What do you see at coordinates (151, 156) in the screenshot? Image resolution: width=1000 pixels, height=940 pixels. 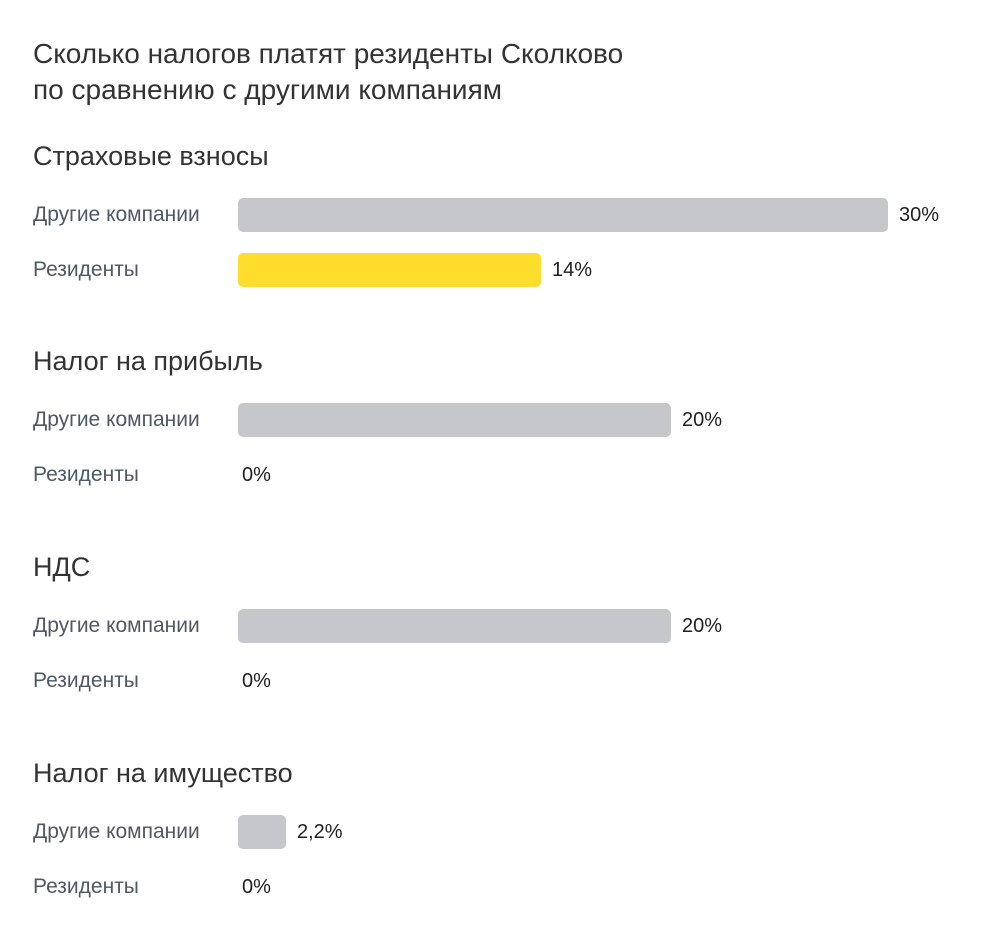 I see `group-title: Страховые взносы` at bounding box center [151, 156].